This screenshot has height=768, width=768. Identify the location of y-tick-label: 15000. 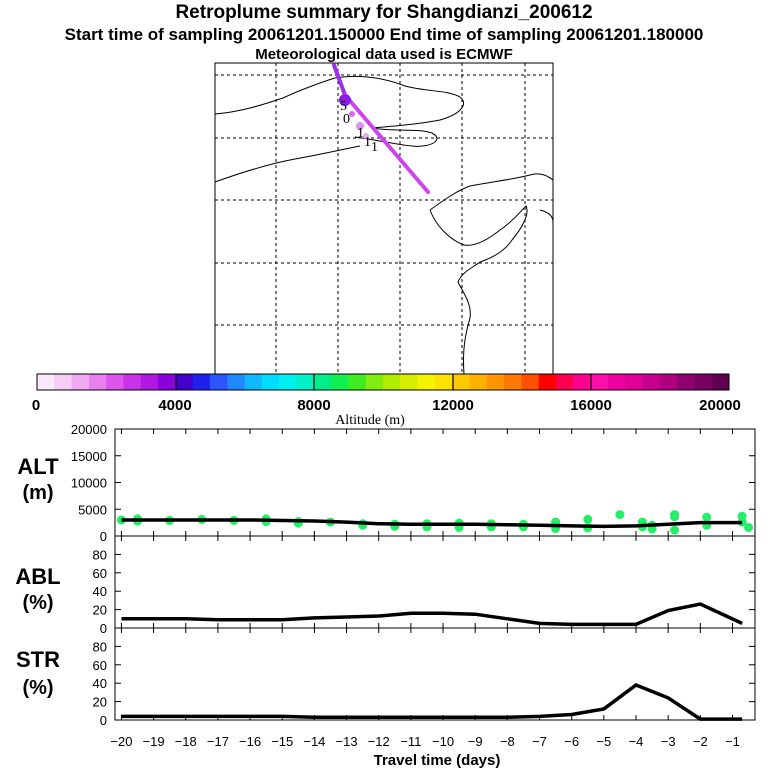
(89, 456).